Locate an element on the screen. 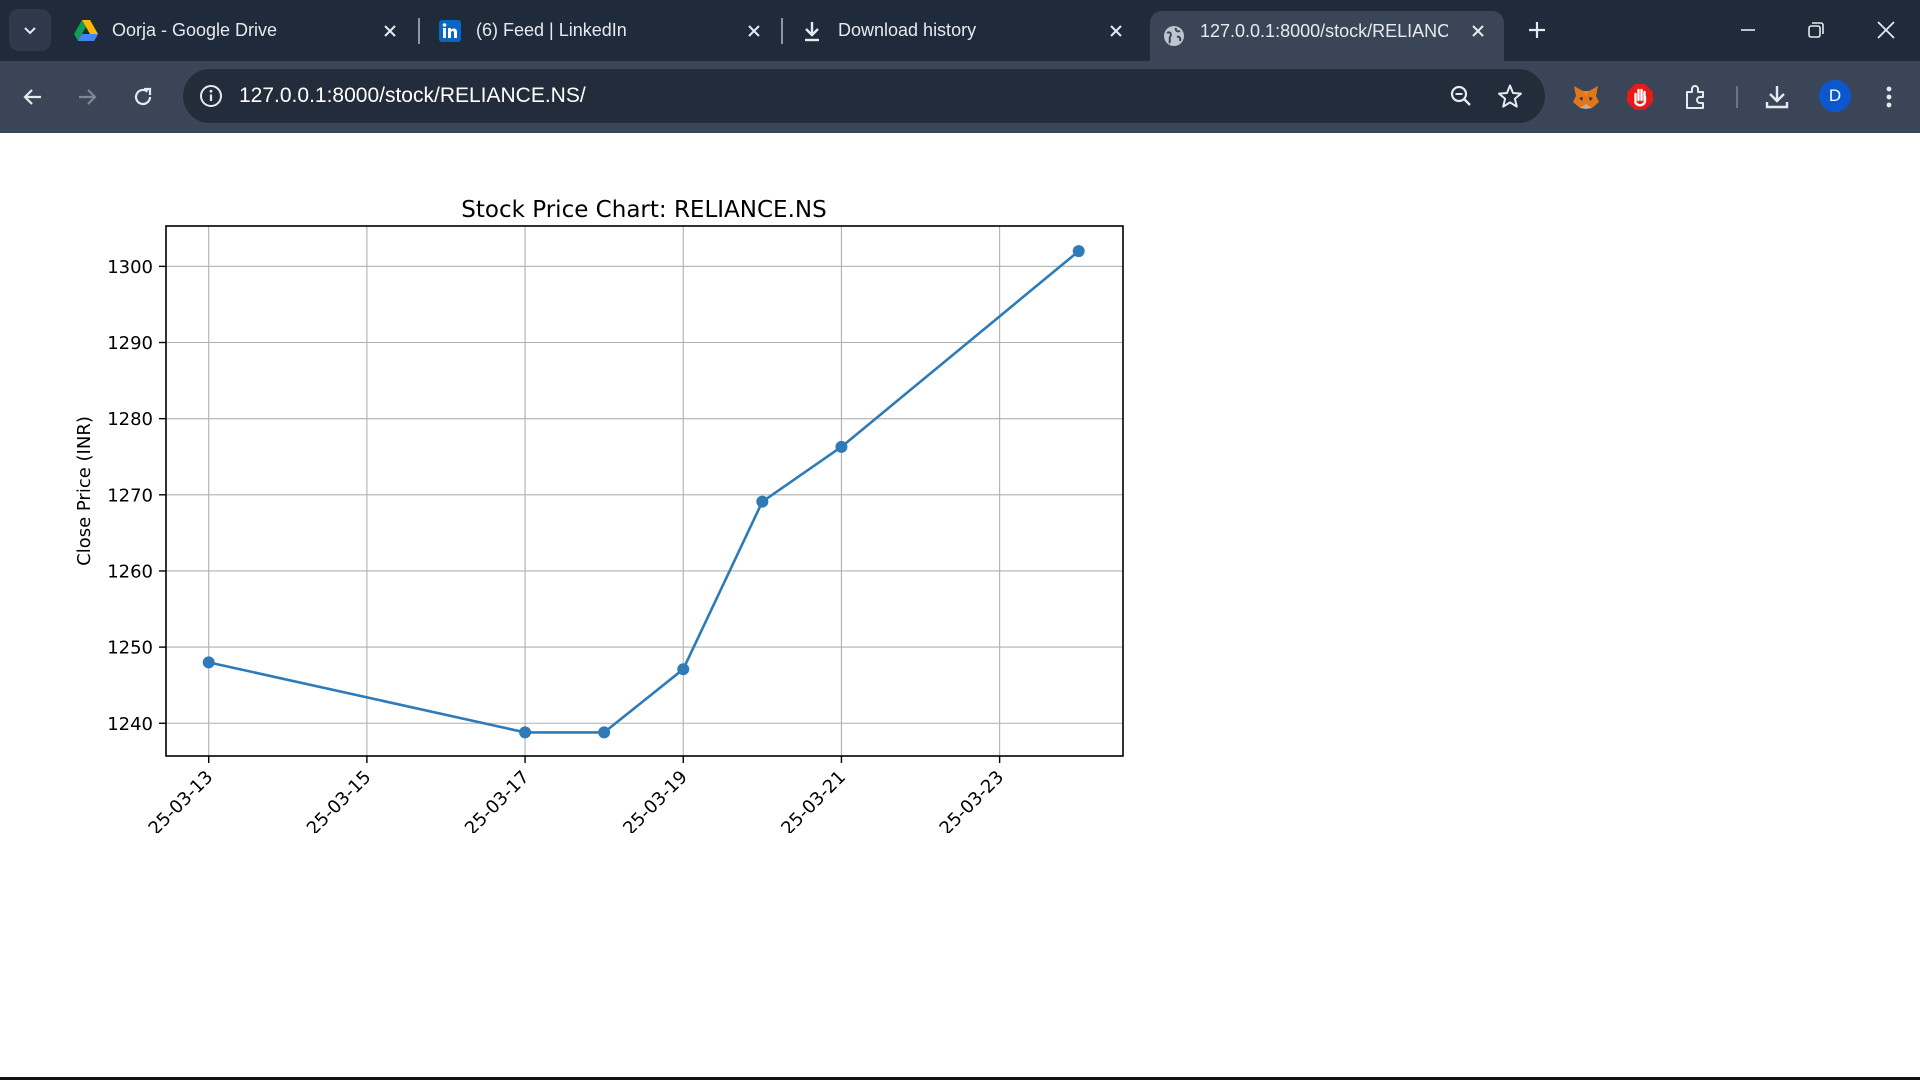 The image size is (1920, 1080). arrow-right-icon is located at coordinates (88, 97).